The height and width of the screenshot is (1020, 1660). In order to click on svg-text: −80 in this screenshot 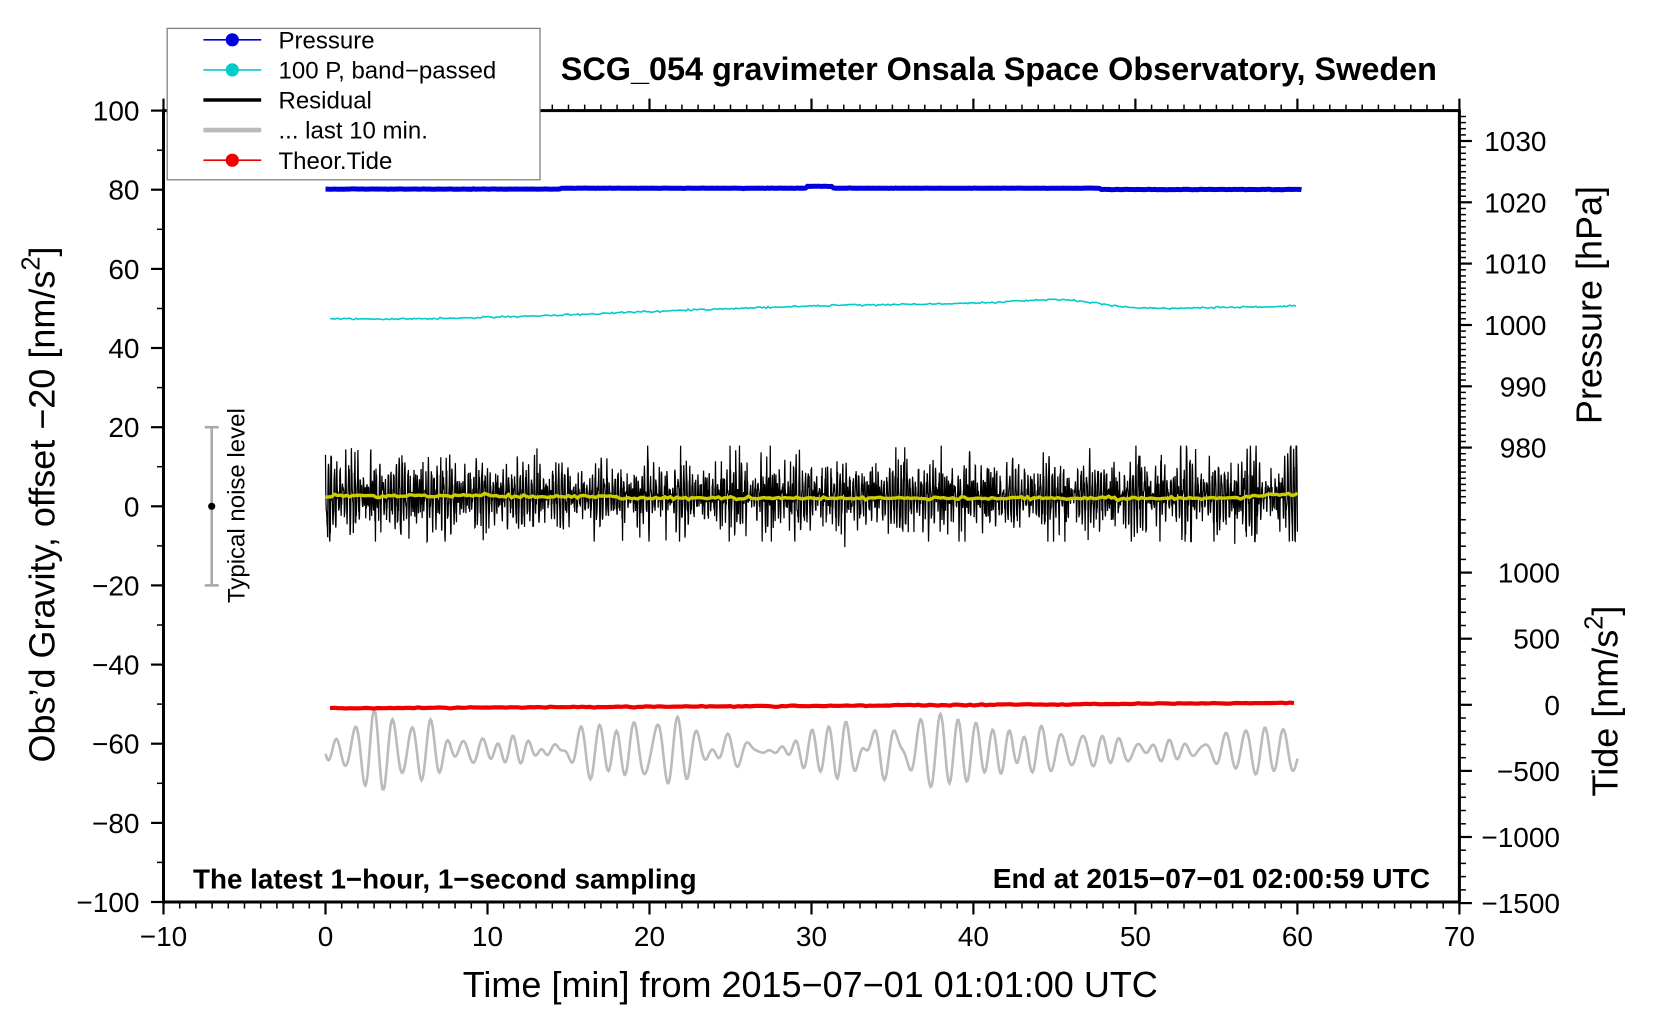, I will do `click(116, 823)`.